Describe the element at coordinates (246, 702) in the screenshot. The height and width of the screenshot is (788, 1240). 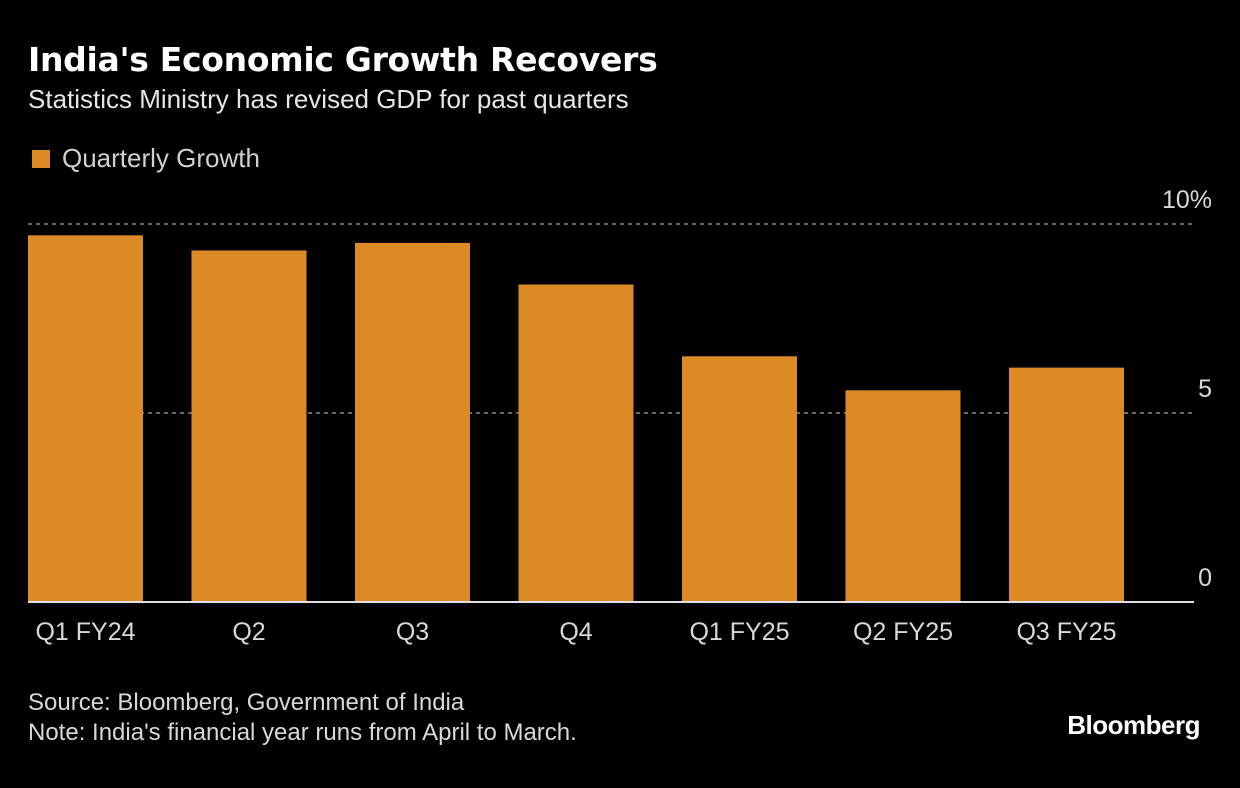
I see `source-note: Source: Bloomberg, Government of India` at that location.